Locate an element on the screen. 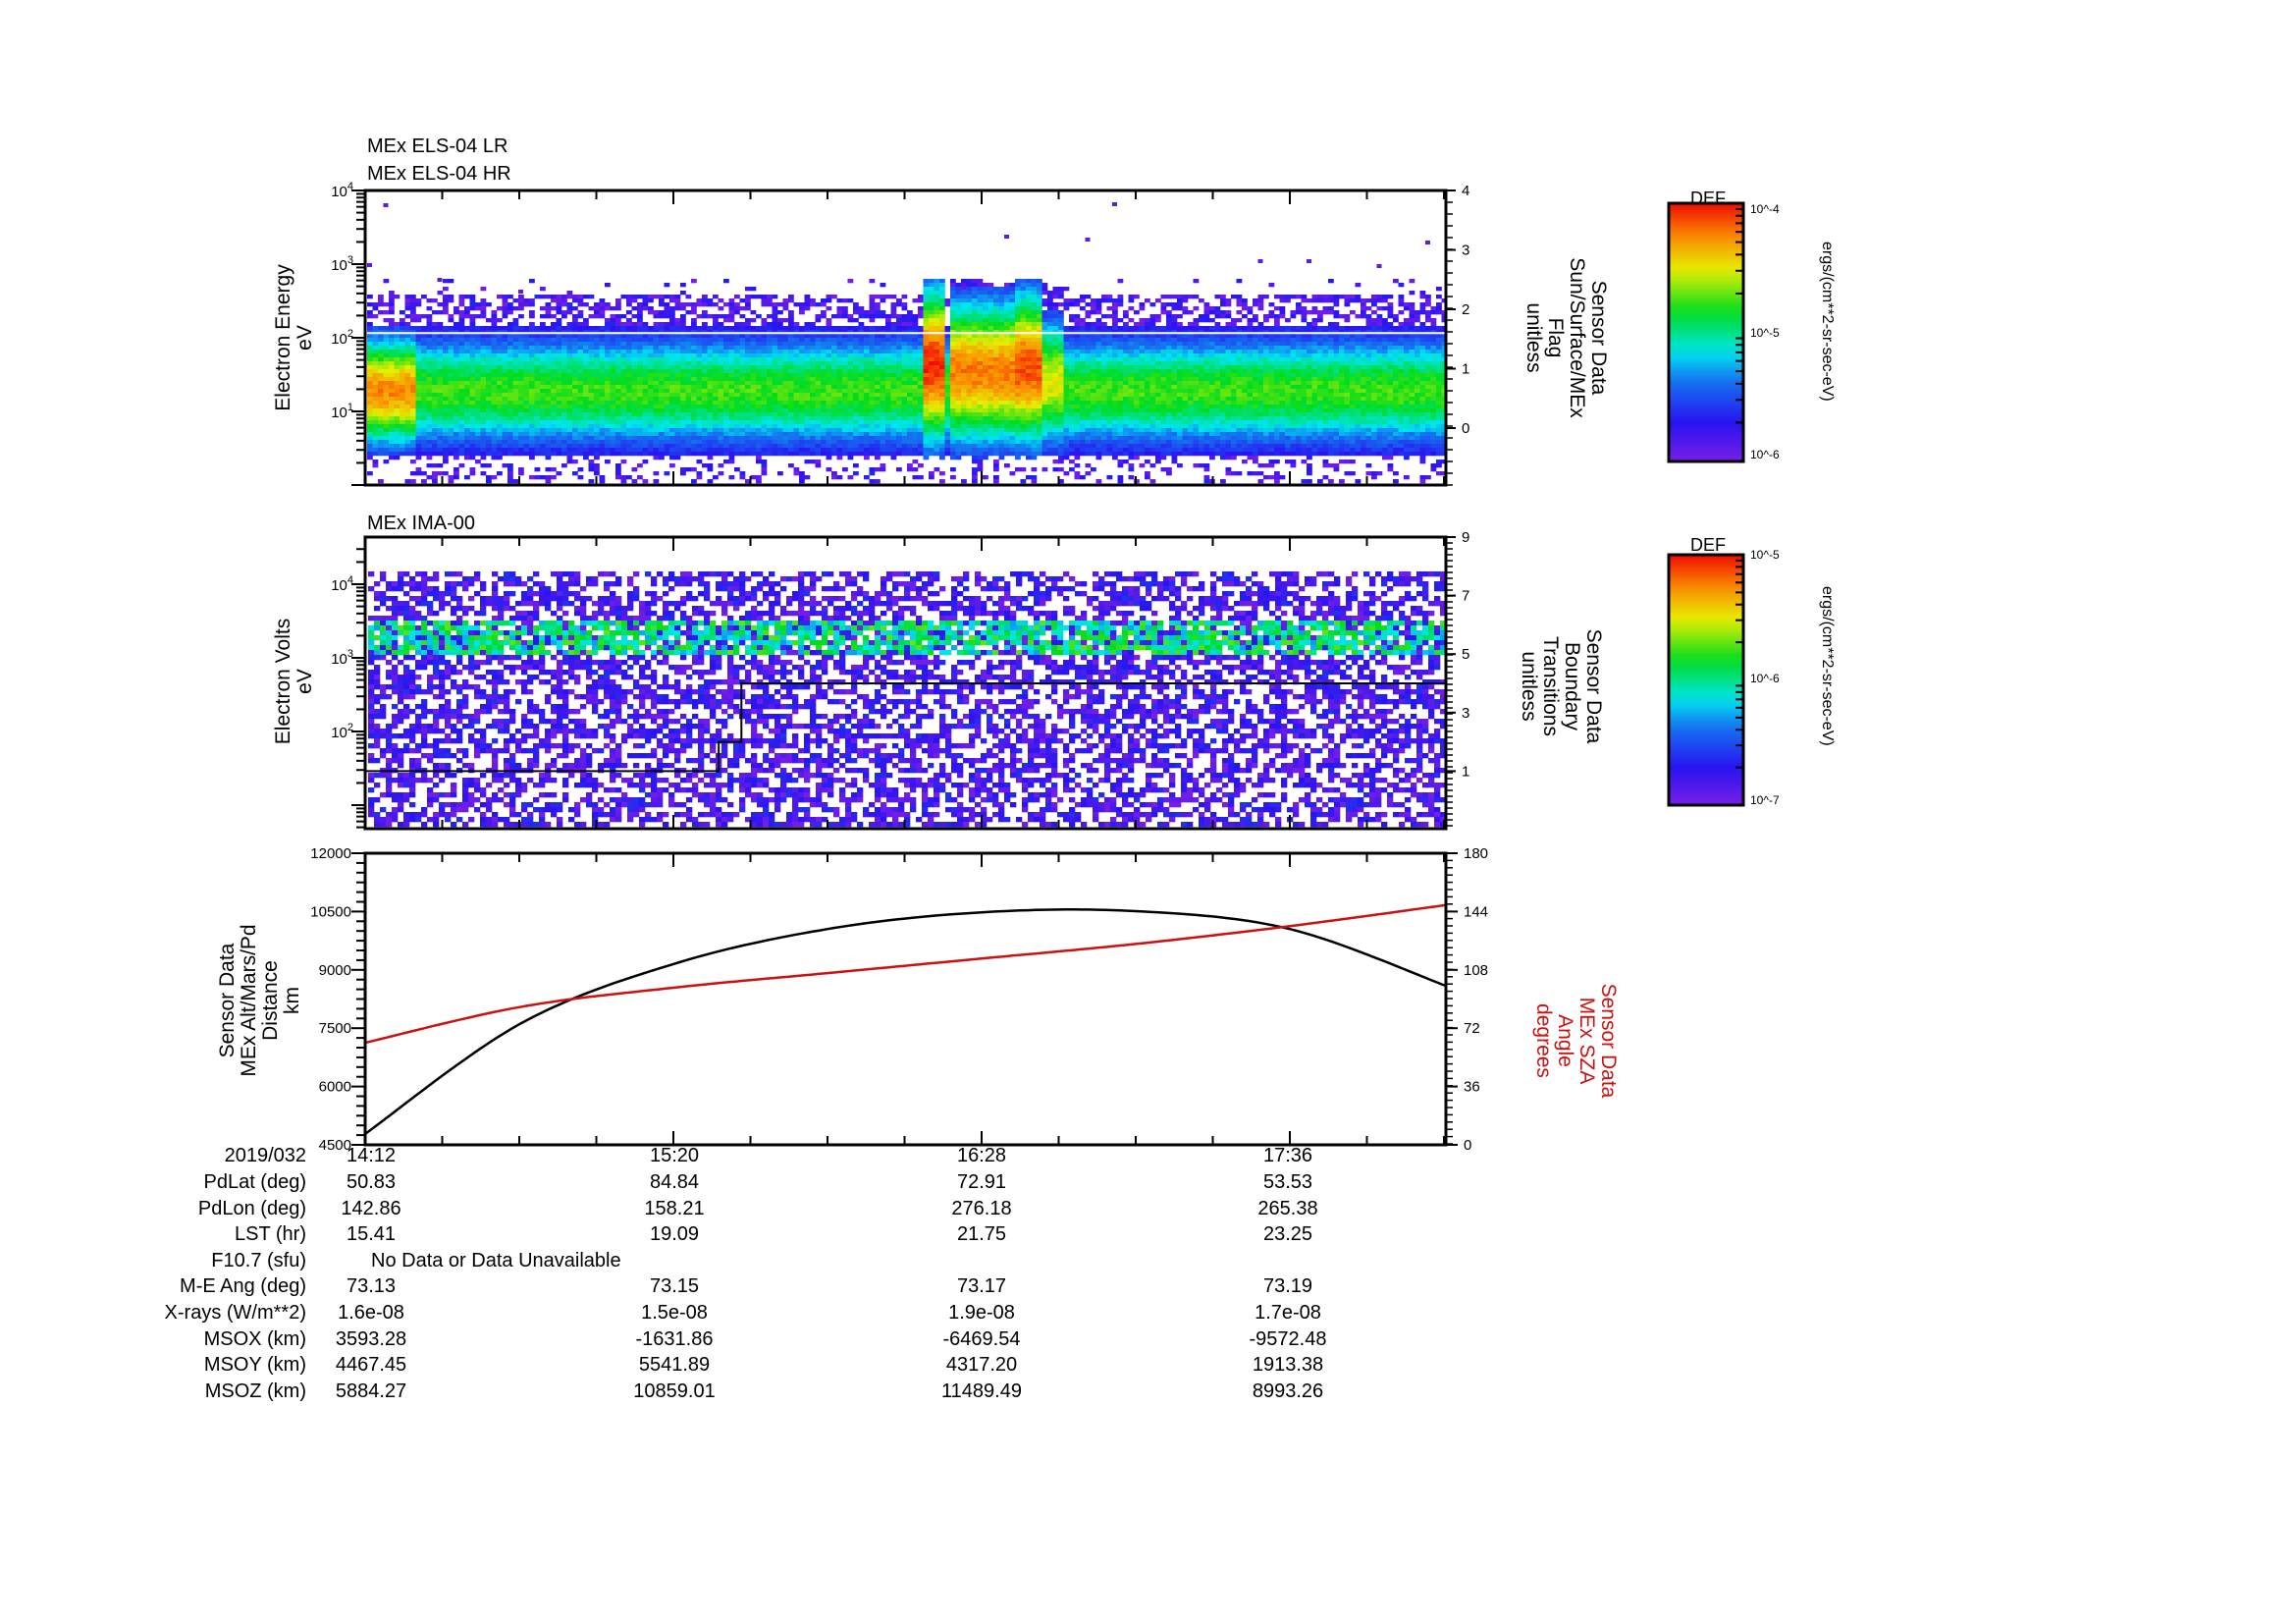  info-row-value: 8993.26 is located at coordinates (1288, 1391).